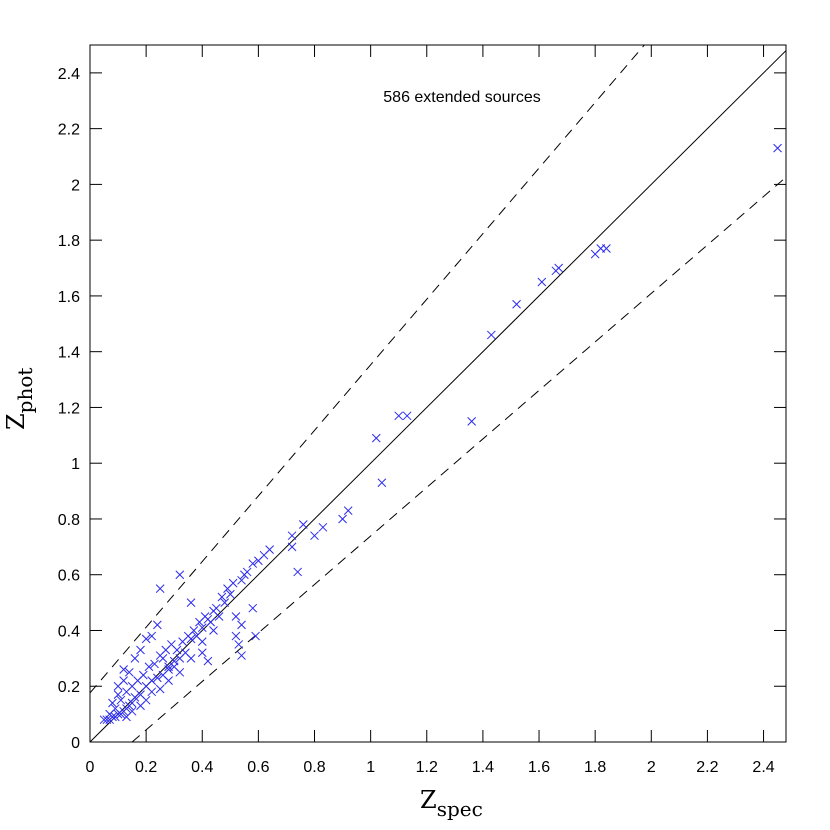 This screenshot has width=830, height=830. Describe the element at coordinates (427, 767) in the screenshot. I see `x-tick-label: 1.2` at that location.